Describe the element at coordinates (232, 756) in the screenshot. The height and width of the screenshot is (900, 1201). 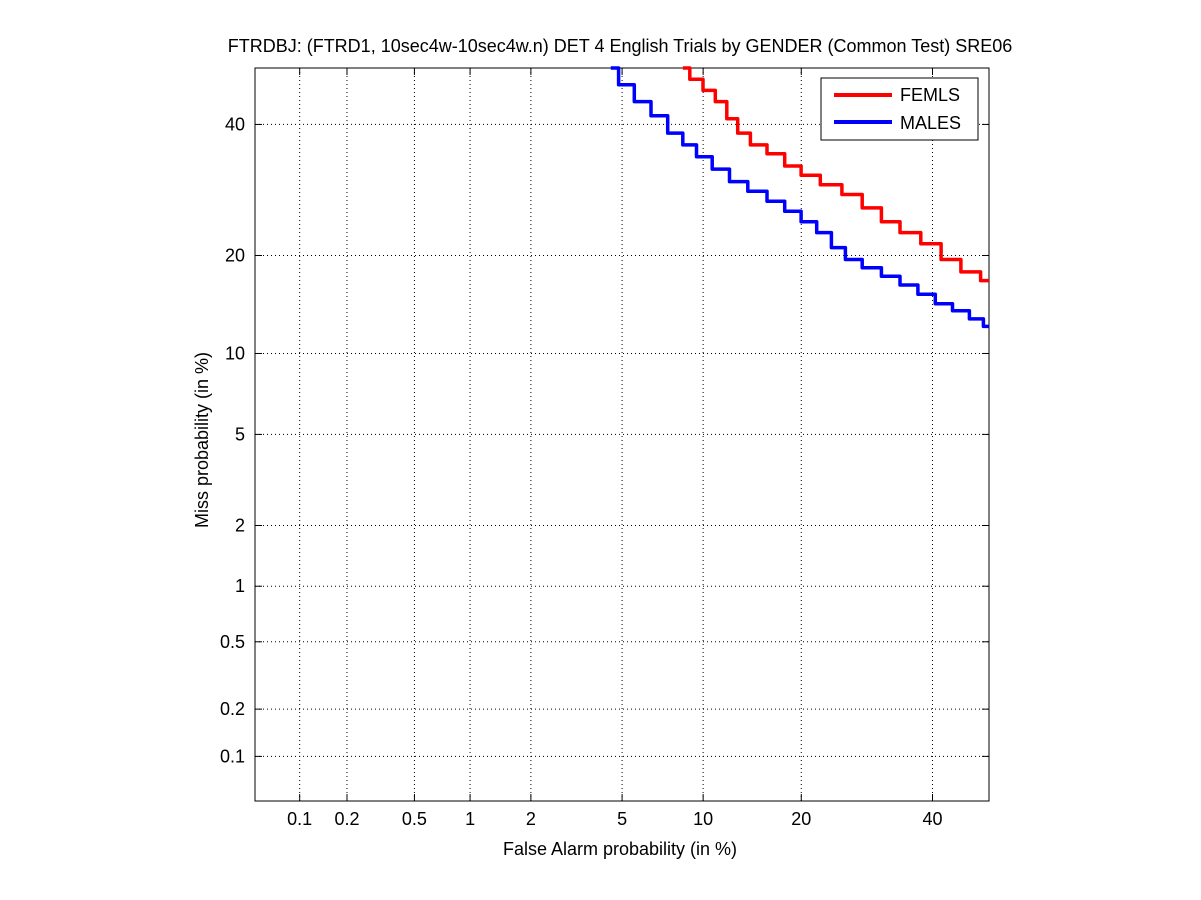
I see `y-tick-label: 0.1` at that location.